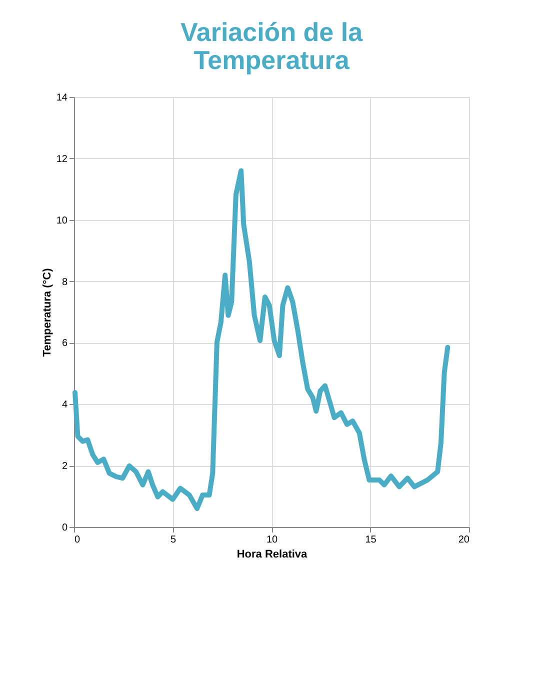  I want to click on x-axis-title: Hora Relativa, so click(272, 554).